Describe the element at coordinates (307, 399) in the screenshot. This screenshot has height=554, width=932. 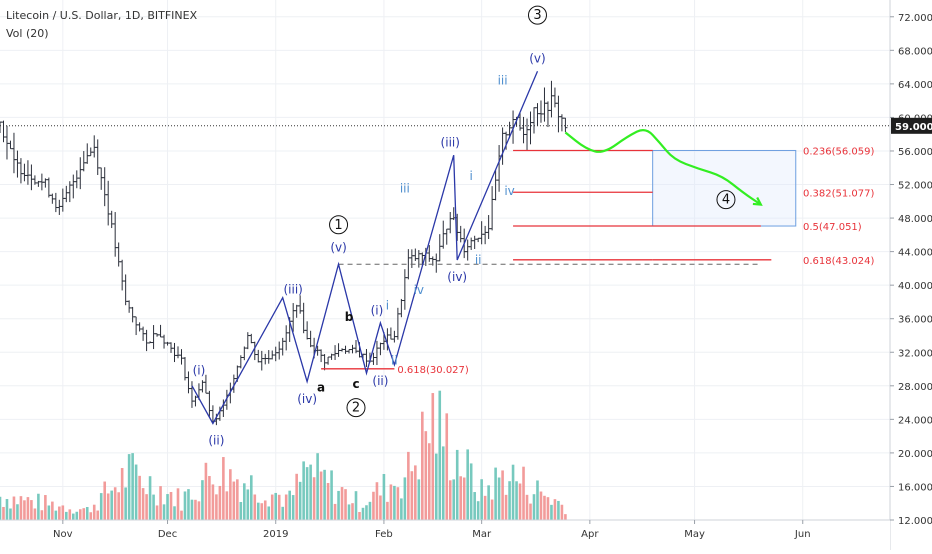
I see `wave-label: (iv)` at that location.